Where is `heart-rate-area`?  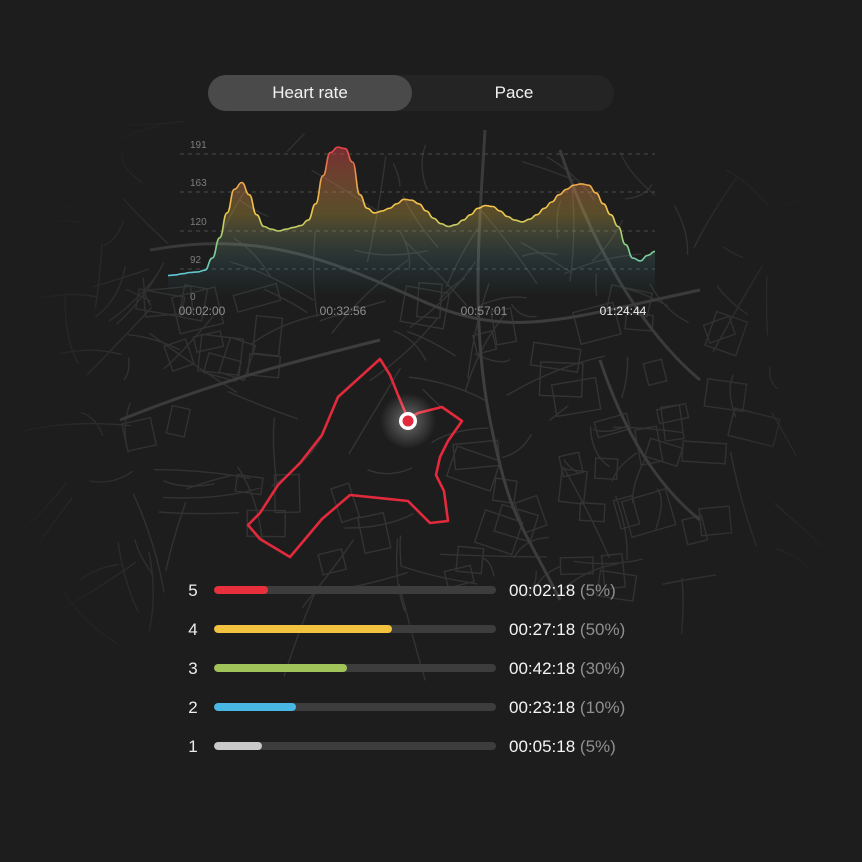 heart-rate-area is located at coordinates (411, 221).